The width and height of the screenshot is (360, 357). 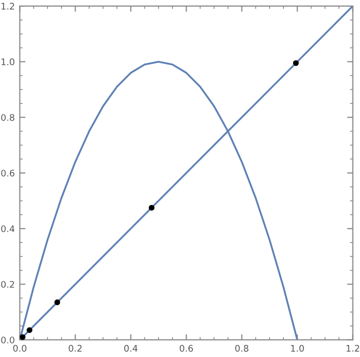 I want to click on y-tick-label: 0.2, so click(x=7, y=284).